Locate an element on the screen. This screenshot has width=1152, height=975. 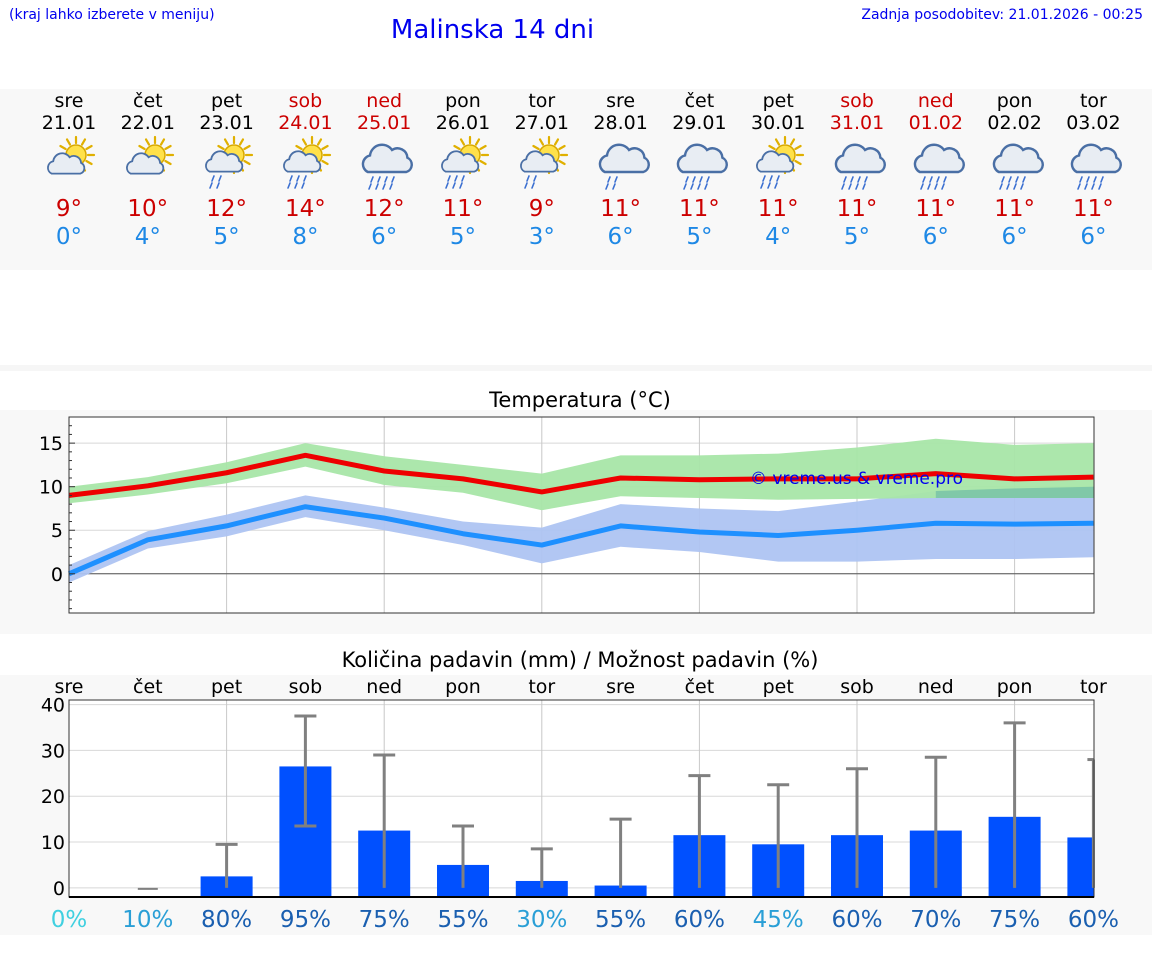
last-update: Zadnja posodobitev: 21.01.2026 - 00:25 is located at coordinates (1002, 15).